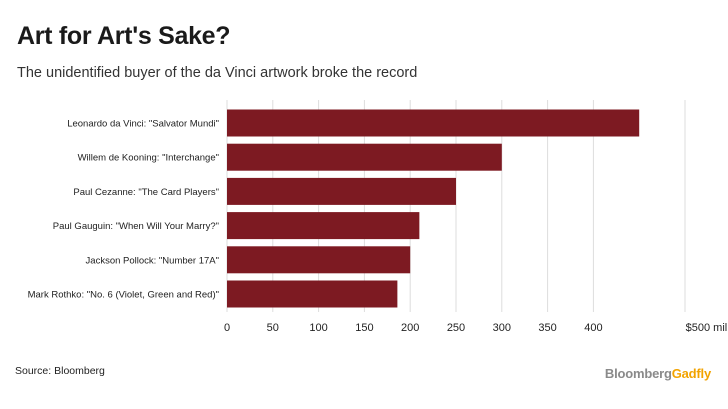 The image size is (728, 409). Describe the element at coordinates (691, 373) in the screenshot. I see `brand-logo-part2: Gadfly` at that location.